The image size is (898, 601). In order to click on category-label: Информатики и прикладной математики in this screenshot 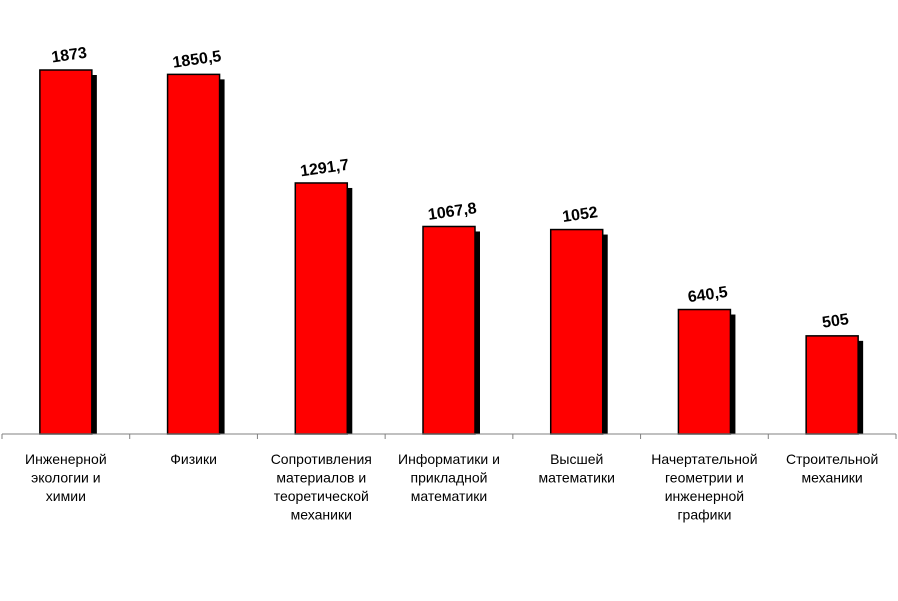, I will do `click(449, 477)`.